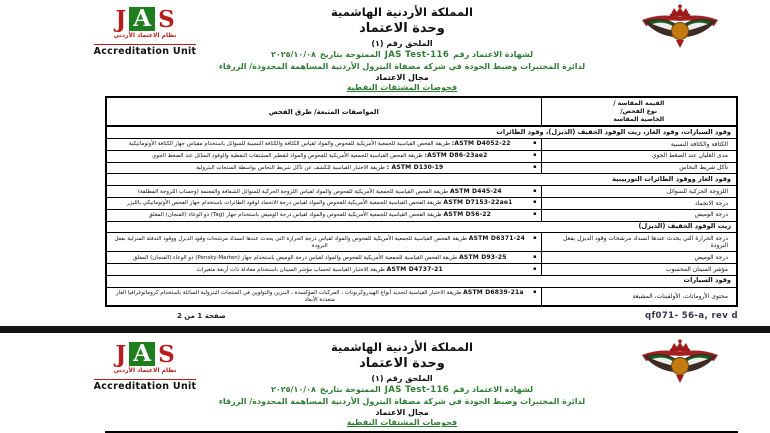 Image resolution: width=770 pixels, height=433 pixels. What do you see at coordinates (421, 180) in the screenshot?
I see `fuel-section-label: وقود الغاز ووقود الطائرات التوربينية` at bounding box center [421, 180].